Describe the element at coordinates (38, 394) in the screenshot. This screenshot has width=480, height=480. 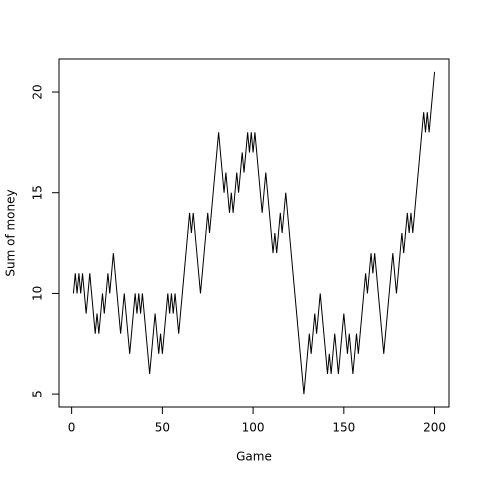
I see `y-tick-label: 5` at that location.